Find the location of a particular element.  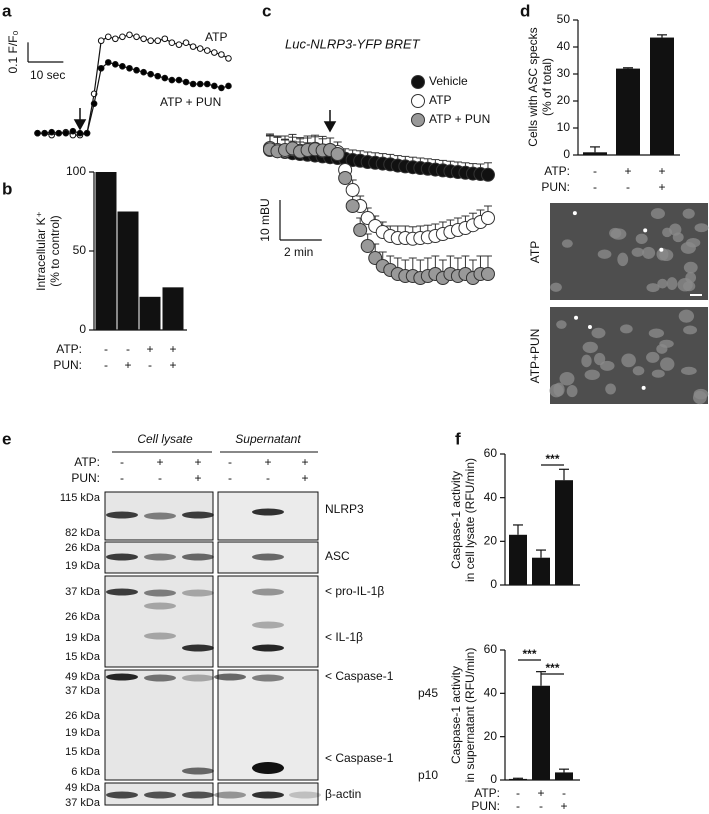

y-tick-label: 60 is located at coordinates (491, 649).